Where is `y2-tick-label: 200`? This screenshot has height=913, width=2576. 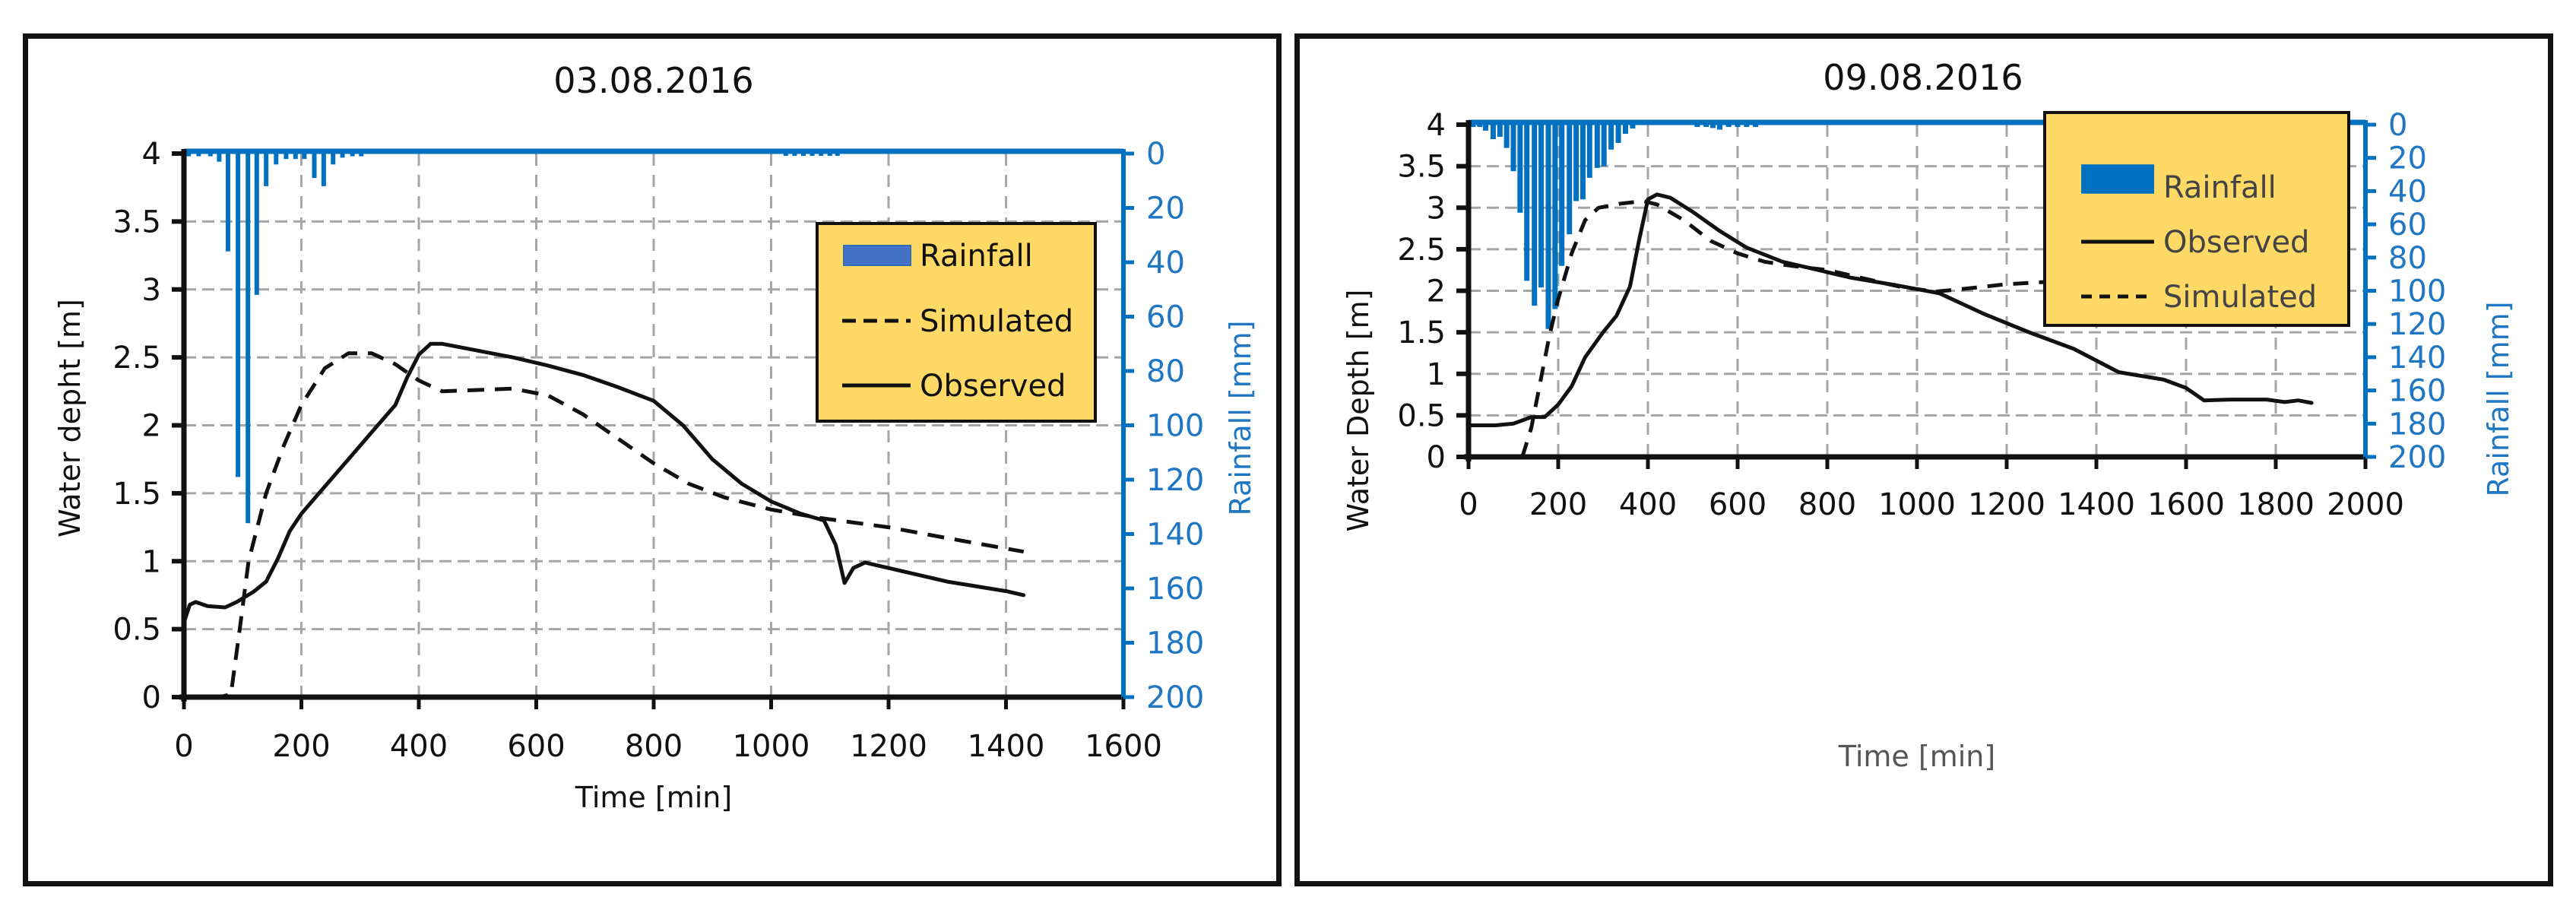 y2-tick-label: 200 is located at coordinates (2417, 457).